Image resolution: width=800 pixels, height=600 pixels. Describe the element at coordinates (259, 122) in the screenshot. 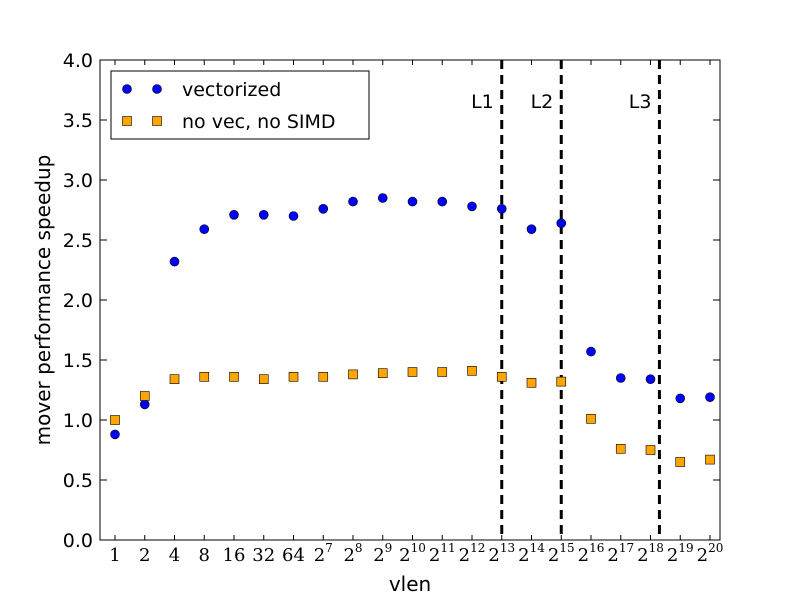

I see `legend-label-novec: no vec, no SIMD` at that location.